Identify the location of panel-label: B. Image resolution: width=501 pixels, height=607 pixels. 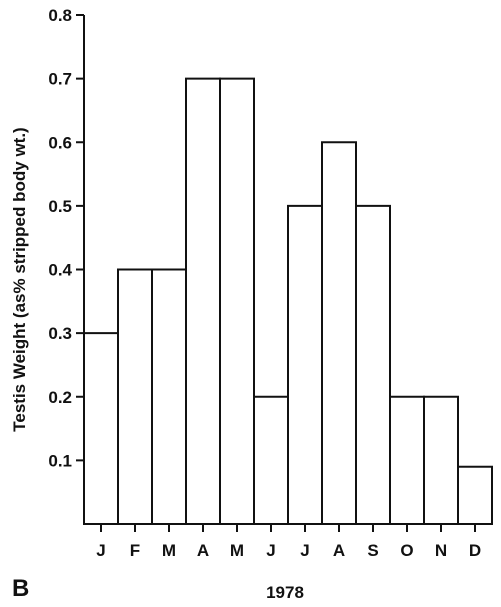
(20, 588).